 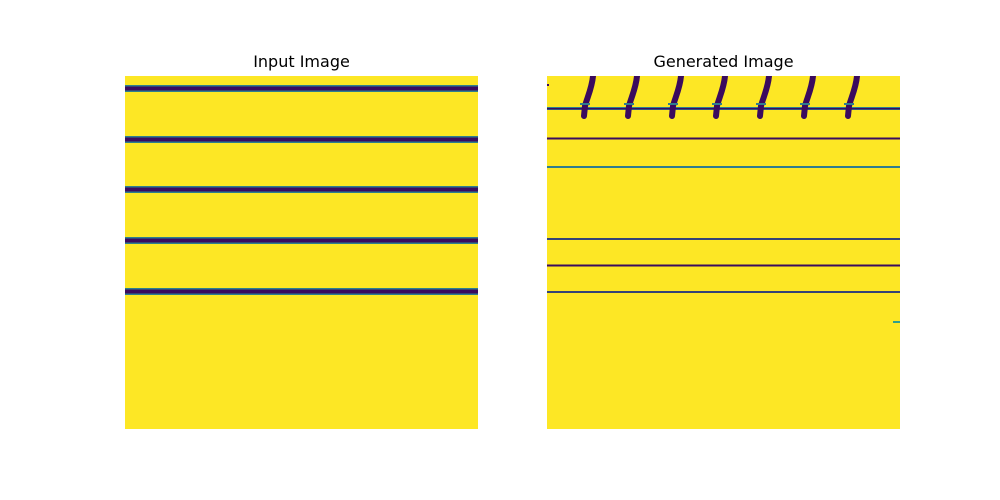 I want to click on generated-hooks, so click(x=720, y=97).